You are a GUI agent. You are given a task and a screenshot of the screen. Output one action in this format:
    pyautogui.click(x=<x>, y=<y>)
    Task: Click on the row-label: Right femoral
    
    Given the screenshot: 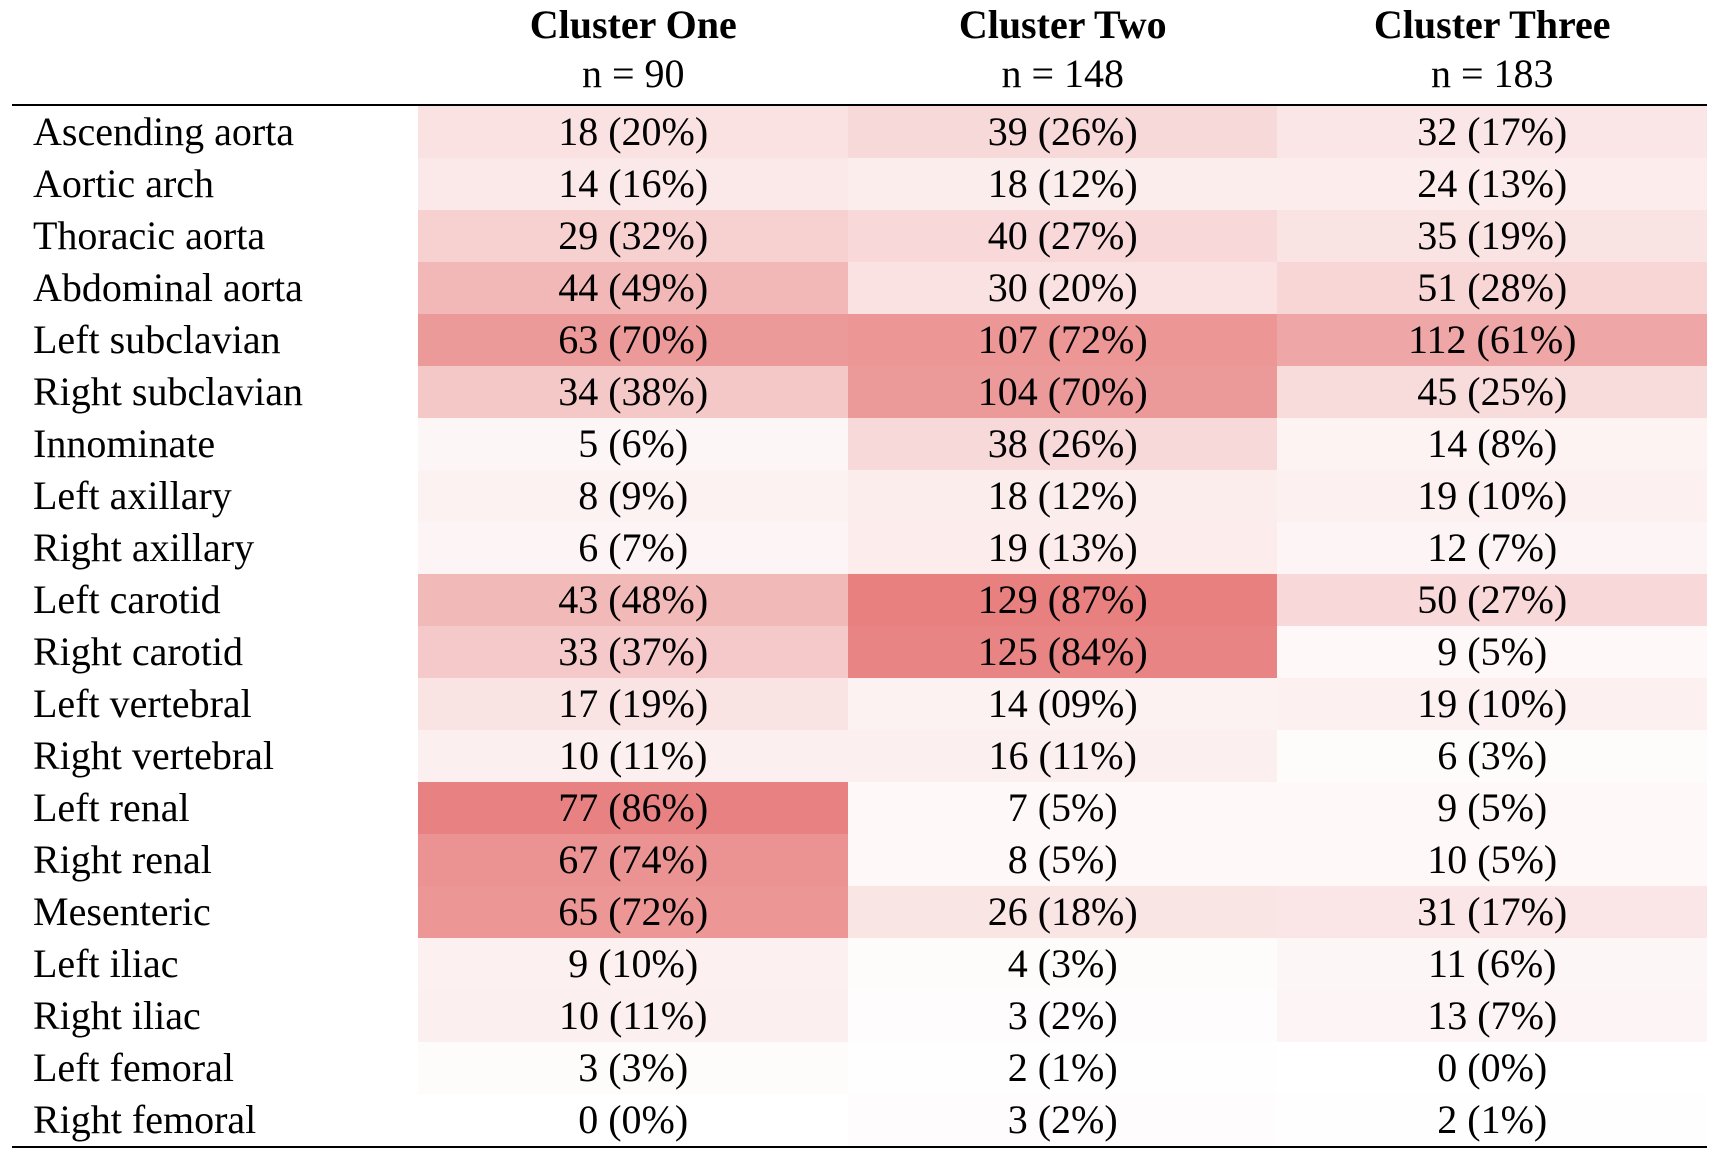 What is the action you would take?
    pyautogui.click(x=215, y=1121)
    